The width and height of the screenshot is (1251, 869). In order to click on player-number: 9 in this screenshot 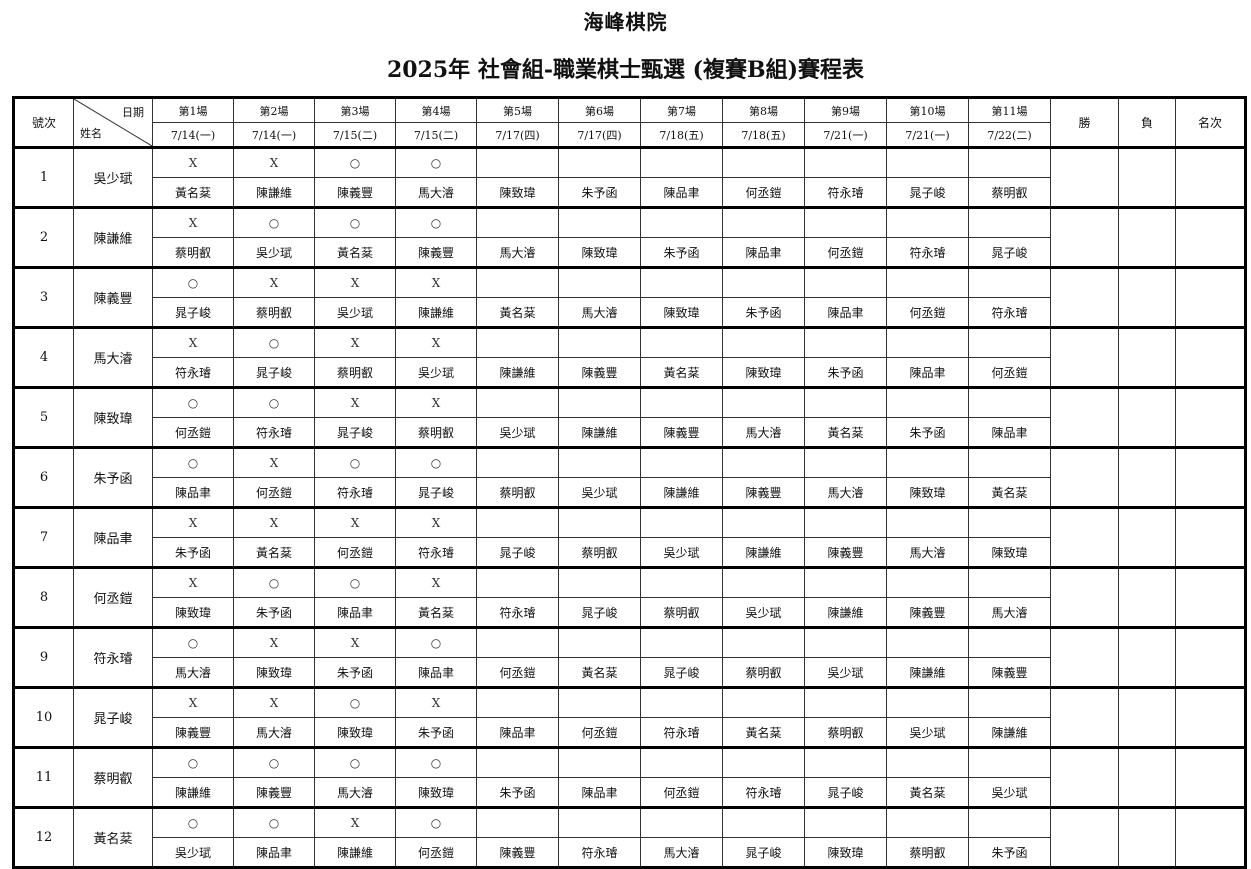, I will do `click(43, 657)`.